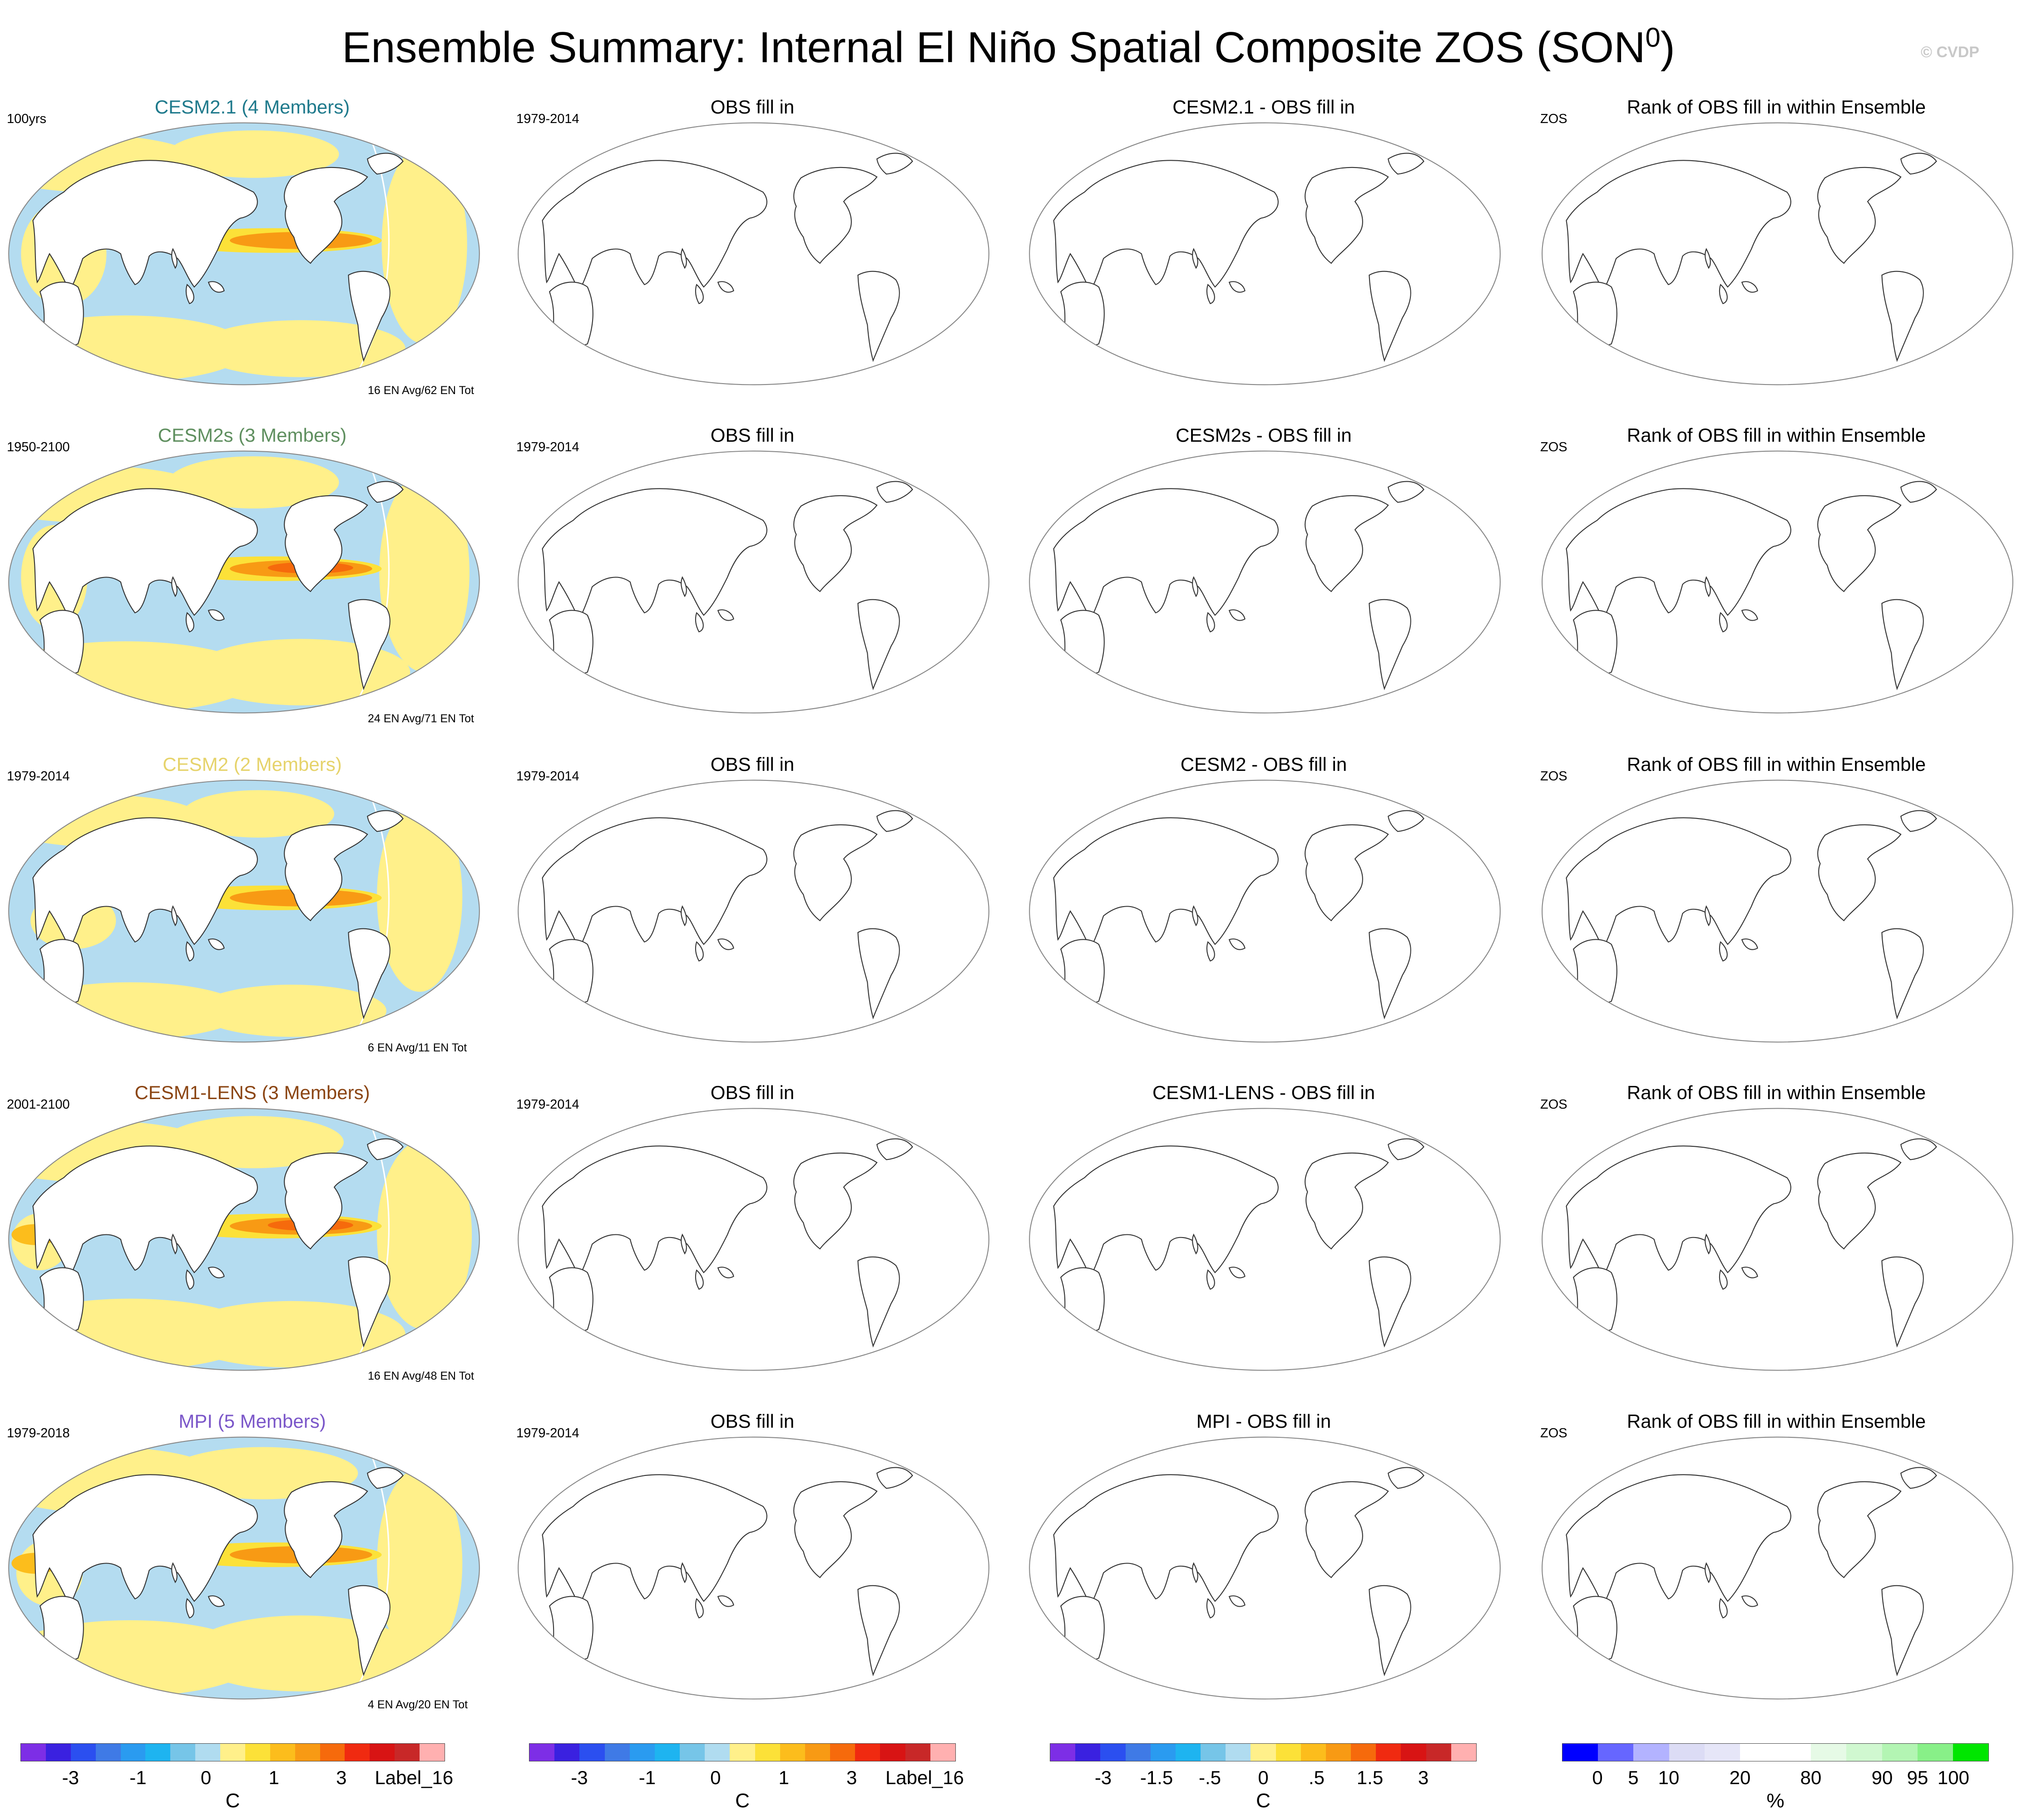 The width and height of the screenshot is (2017, 1820). I want to click on difference-panel-title: CESM2 - OBS fill in, so click(1264, 765).